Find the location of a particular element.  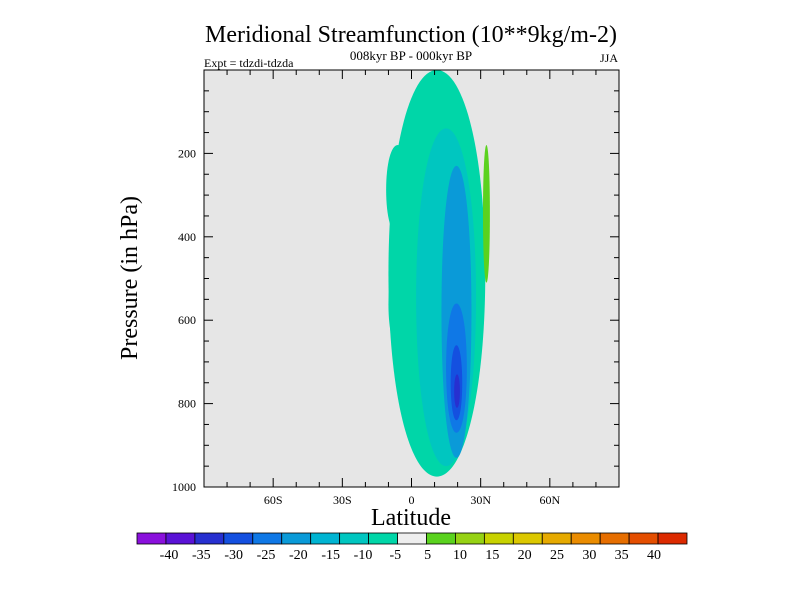

colorbar-label: -30 is located at coordinates (233, 555).